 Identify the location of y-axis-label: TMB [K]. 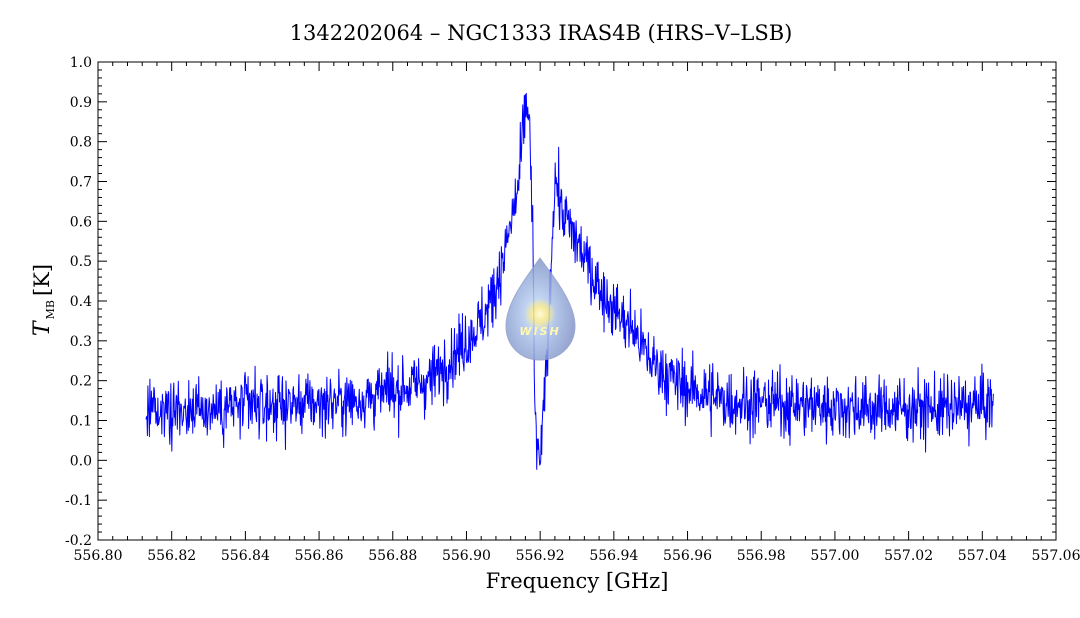
(43, 300).